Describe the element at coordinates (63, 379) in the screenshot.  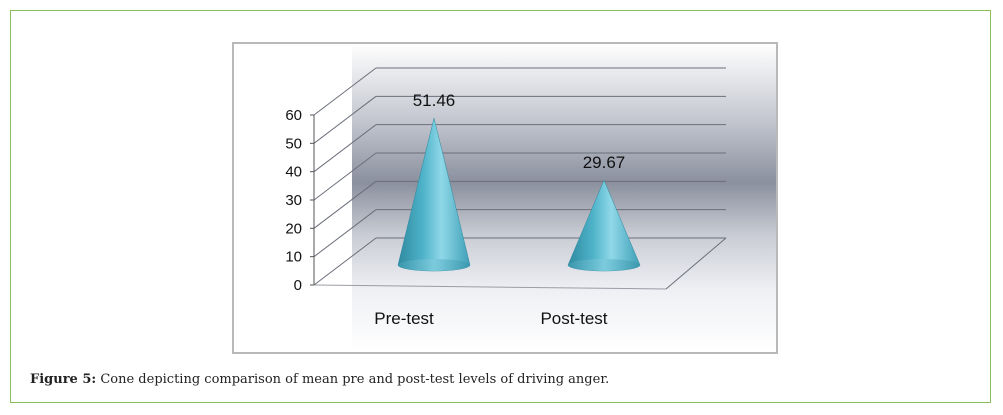
I see `caption-label: Figure 5:` at that location.